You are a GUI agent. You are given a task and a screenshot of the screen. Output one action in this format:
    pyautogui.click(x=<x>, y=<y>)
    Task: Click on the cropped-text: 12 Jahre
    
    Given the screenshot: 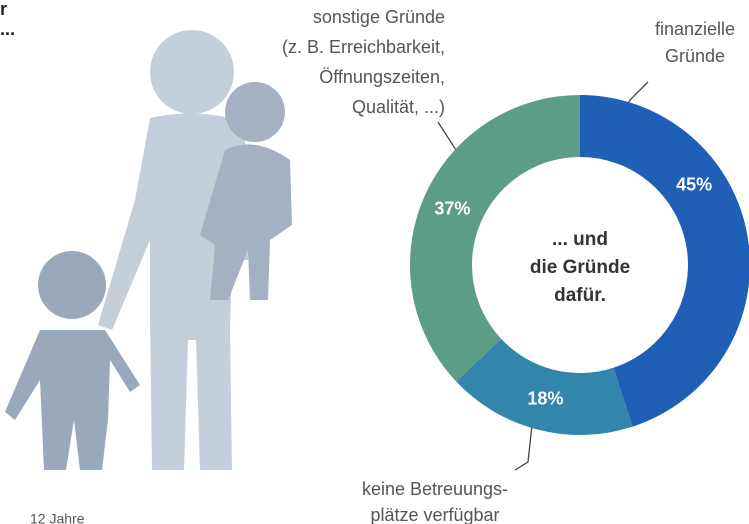 What is the action you would take?
    pyautogui.click(x=57, y=517)
    